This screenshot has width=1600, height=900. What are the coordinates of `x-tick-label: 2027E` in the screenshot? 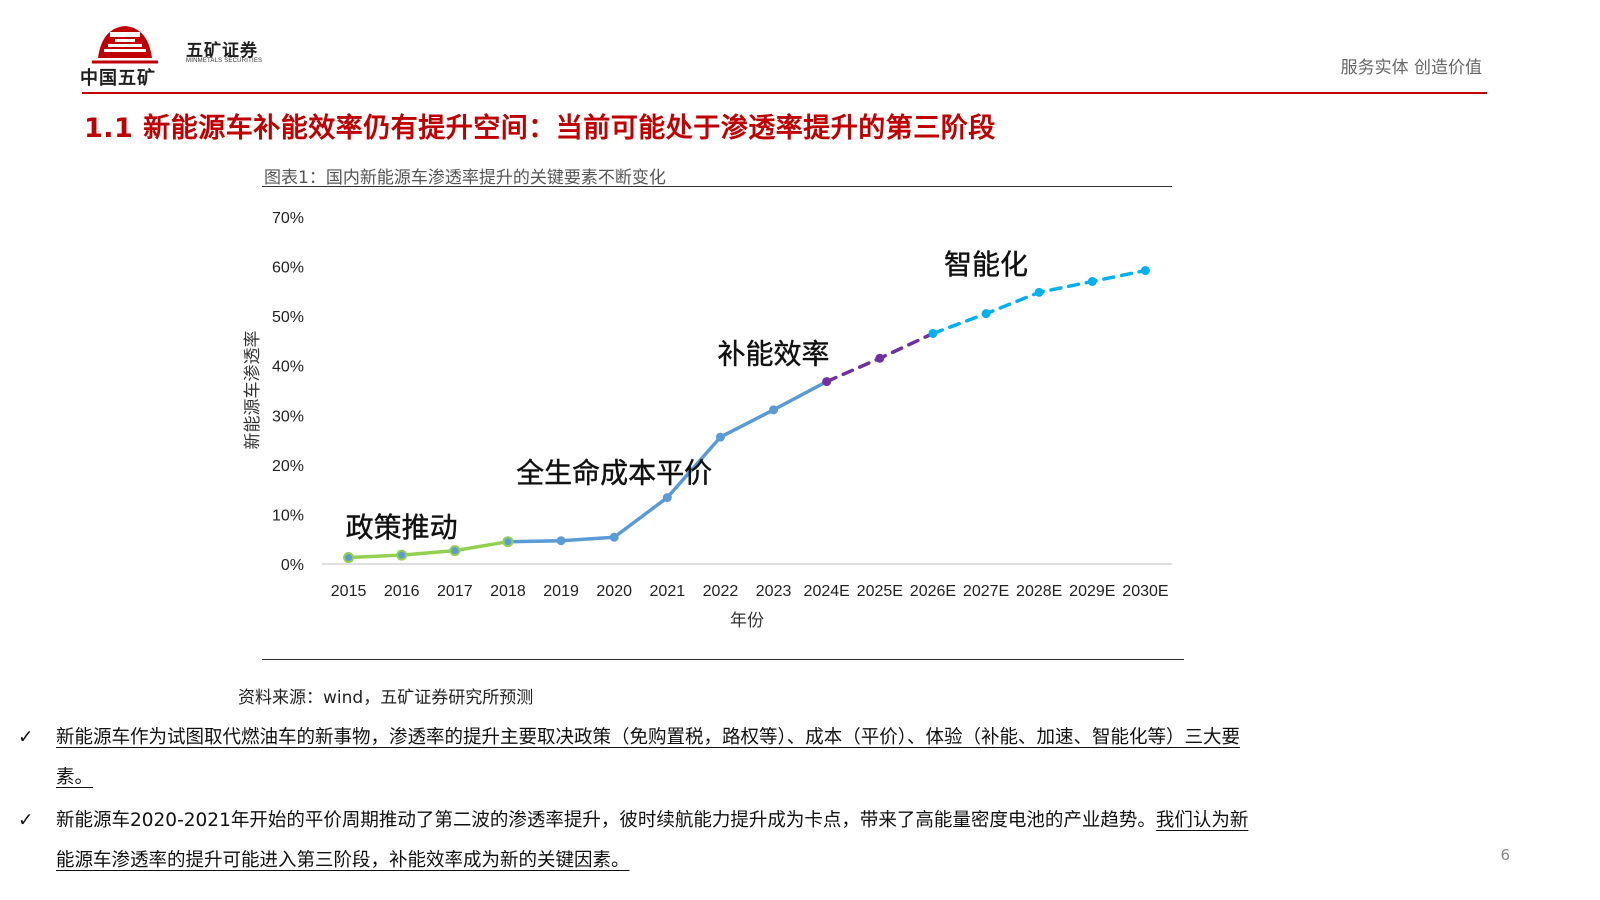 It's located at (986, 591).